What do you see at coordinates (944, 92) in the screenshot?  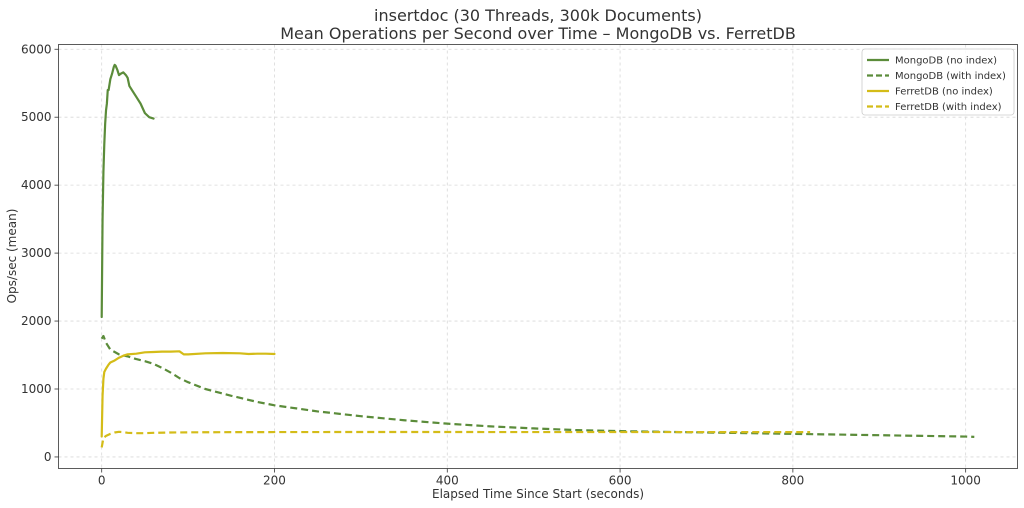 I see `legend-label: FerretDB (no index)` at bounding box center [944, 92].